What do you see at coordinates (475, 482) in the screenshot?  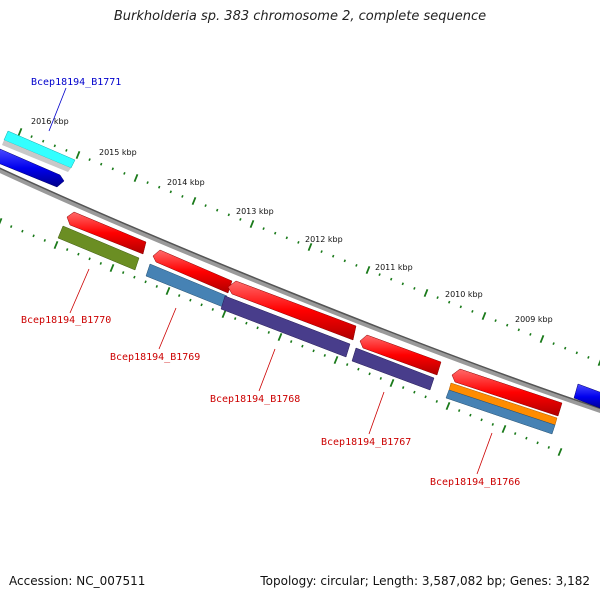 I see `gene-label-b1766: Bcep18194_B1766` at bounding box center [475, 482].